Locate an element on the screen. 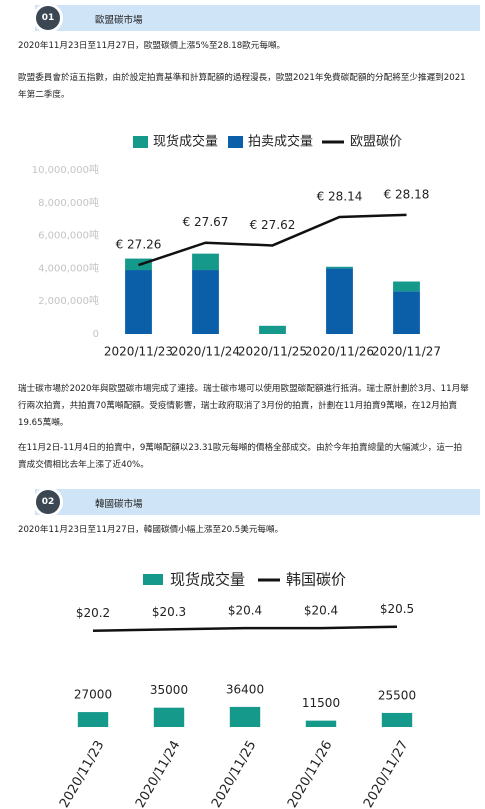 This screenshot has height=809, width=485. y-tick-label: 10,000,000吨 is located at coordinates (65, 169).